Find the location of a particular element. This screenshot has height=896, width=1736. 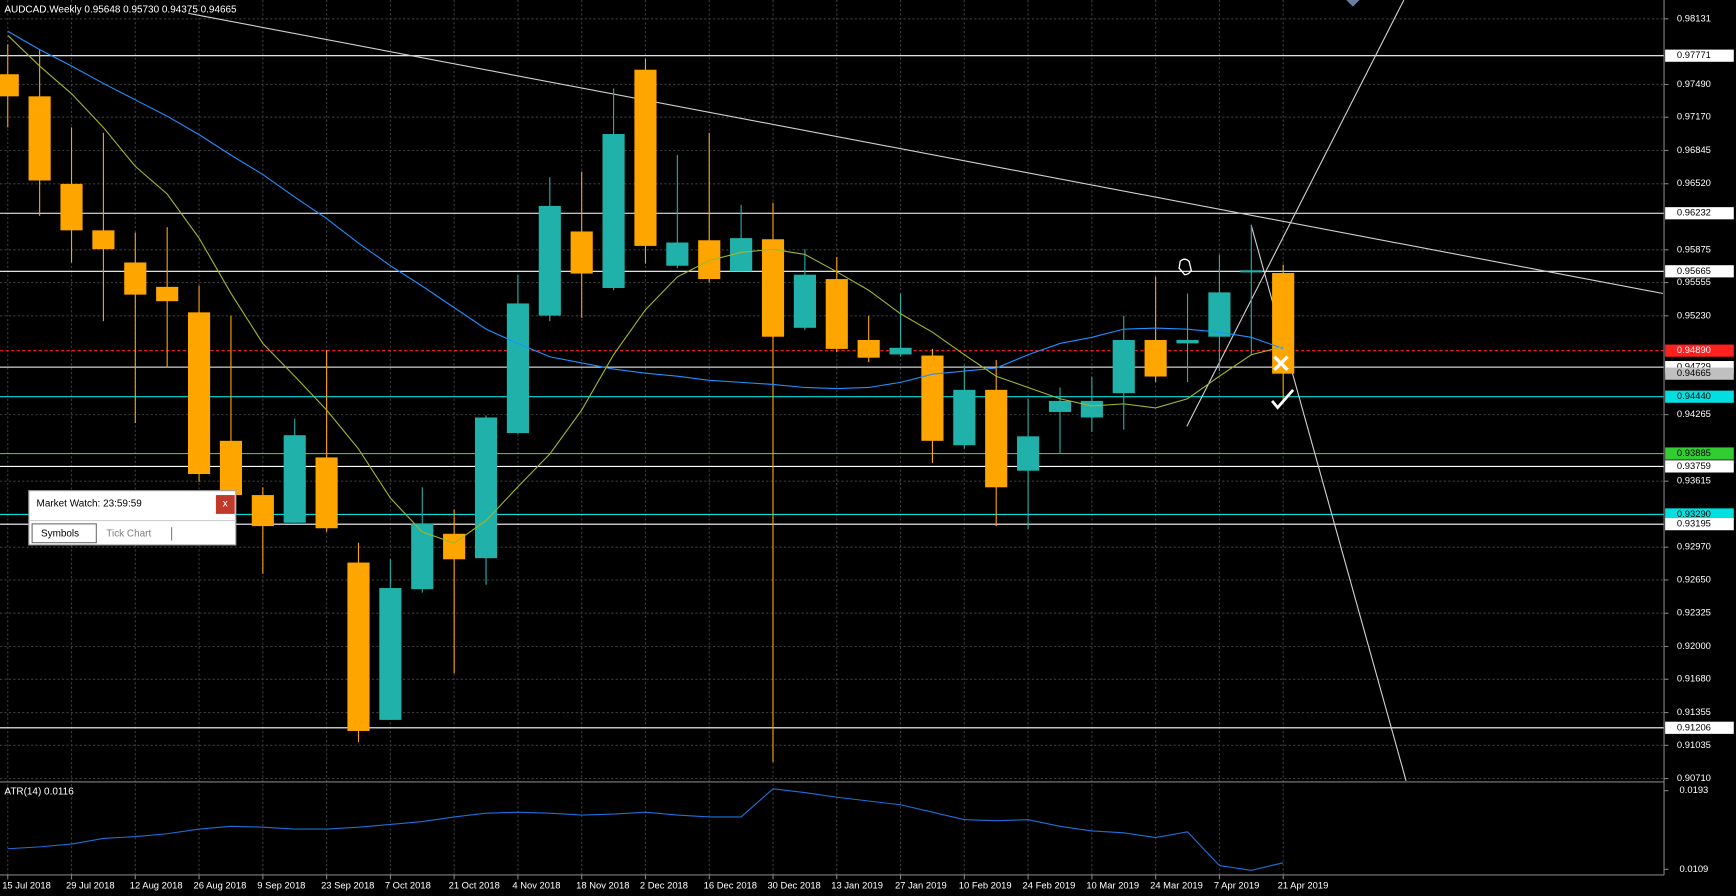

x-tick-label: 27 Jan 2019 is located at coordinates (921, 885).